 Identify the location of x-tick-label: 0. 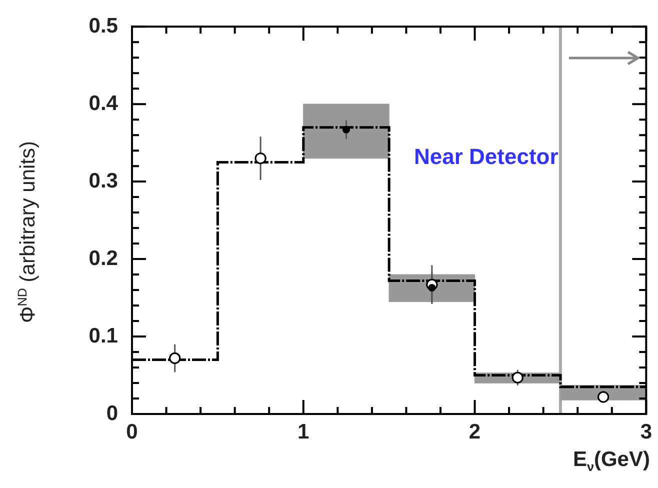
(132, 432).